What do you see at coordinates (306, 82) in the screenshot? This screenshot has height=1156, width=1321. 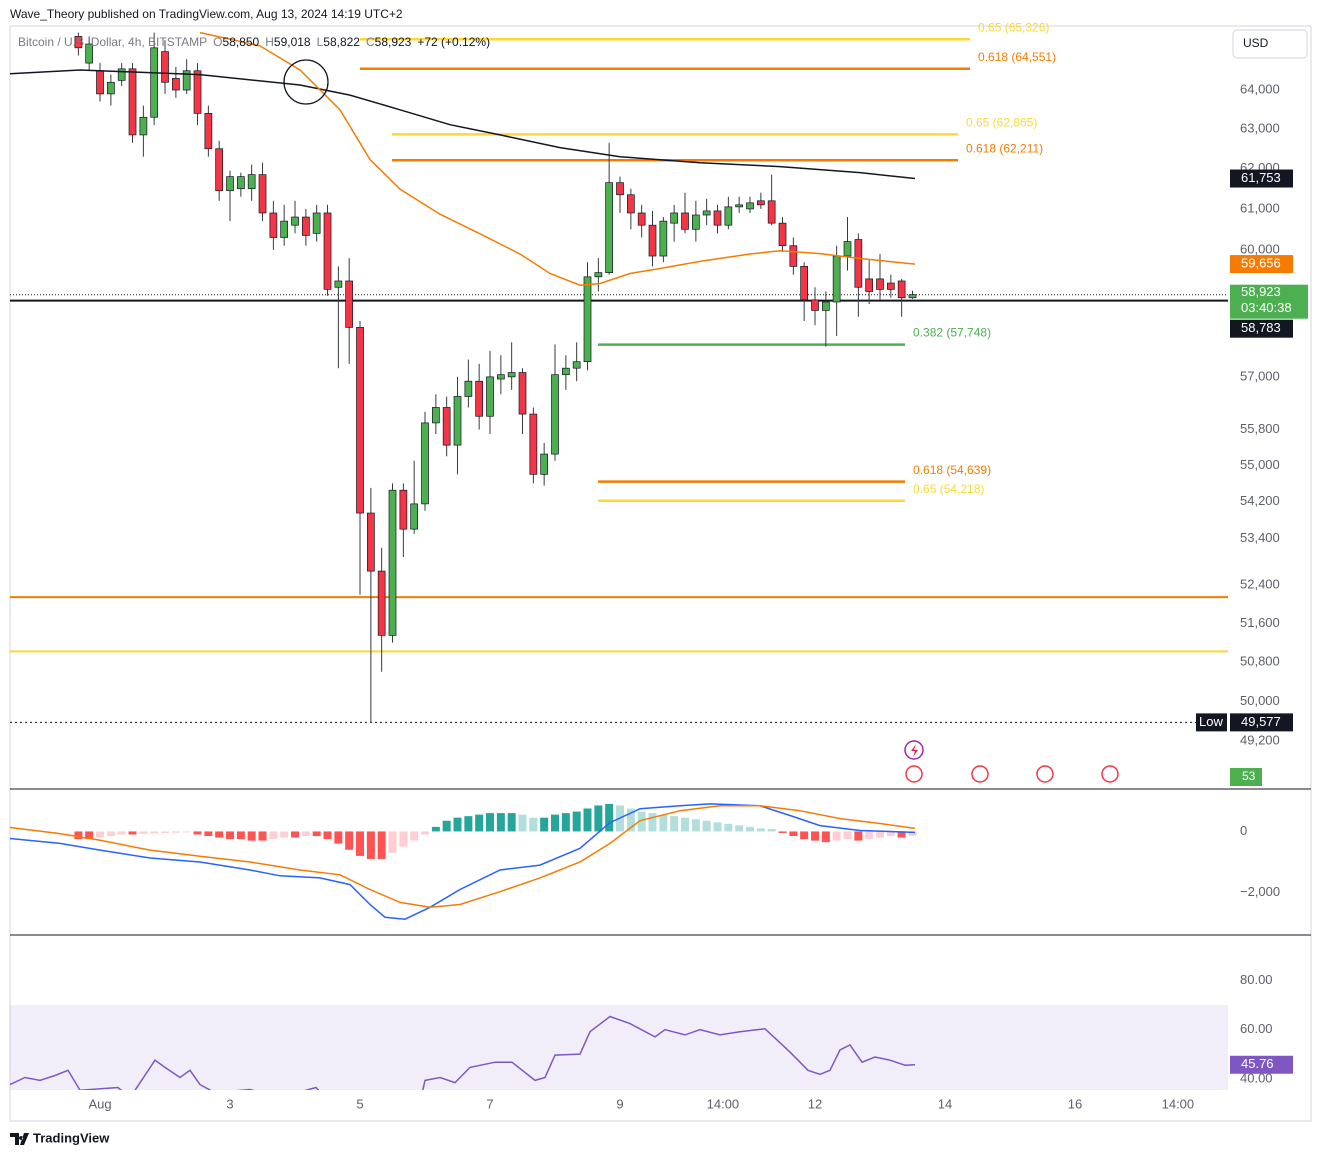 I see `drawing-circle` at bounding box center [306, 82].